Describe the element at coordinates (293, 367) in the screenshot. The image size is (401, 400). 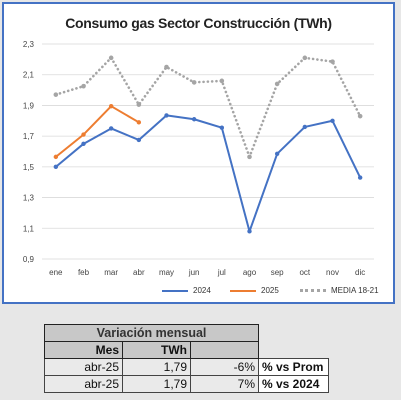
I see `row-note: % vs Prom` at that location.